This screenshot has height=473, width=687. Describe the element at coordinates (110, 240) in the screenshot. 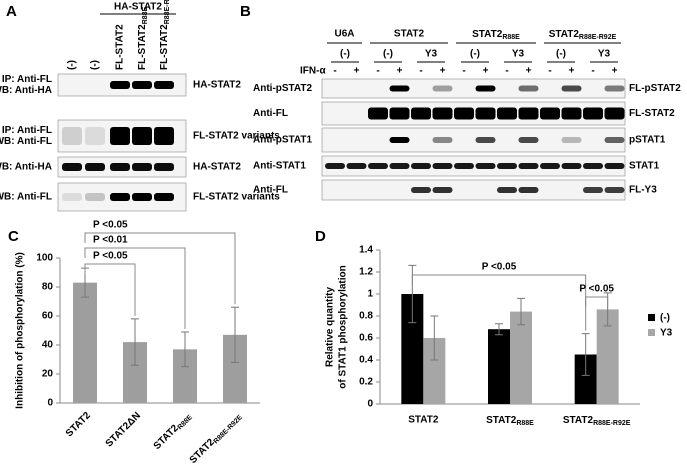

I see `annotation: P <0.01` at that location.